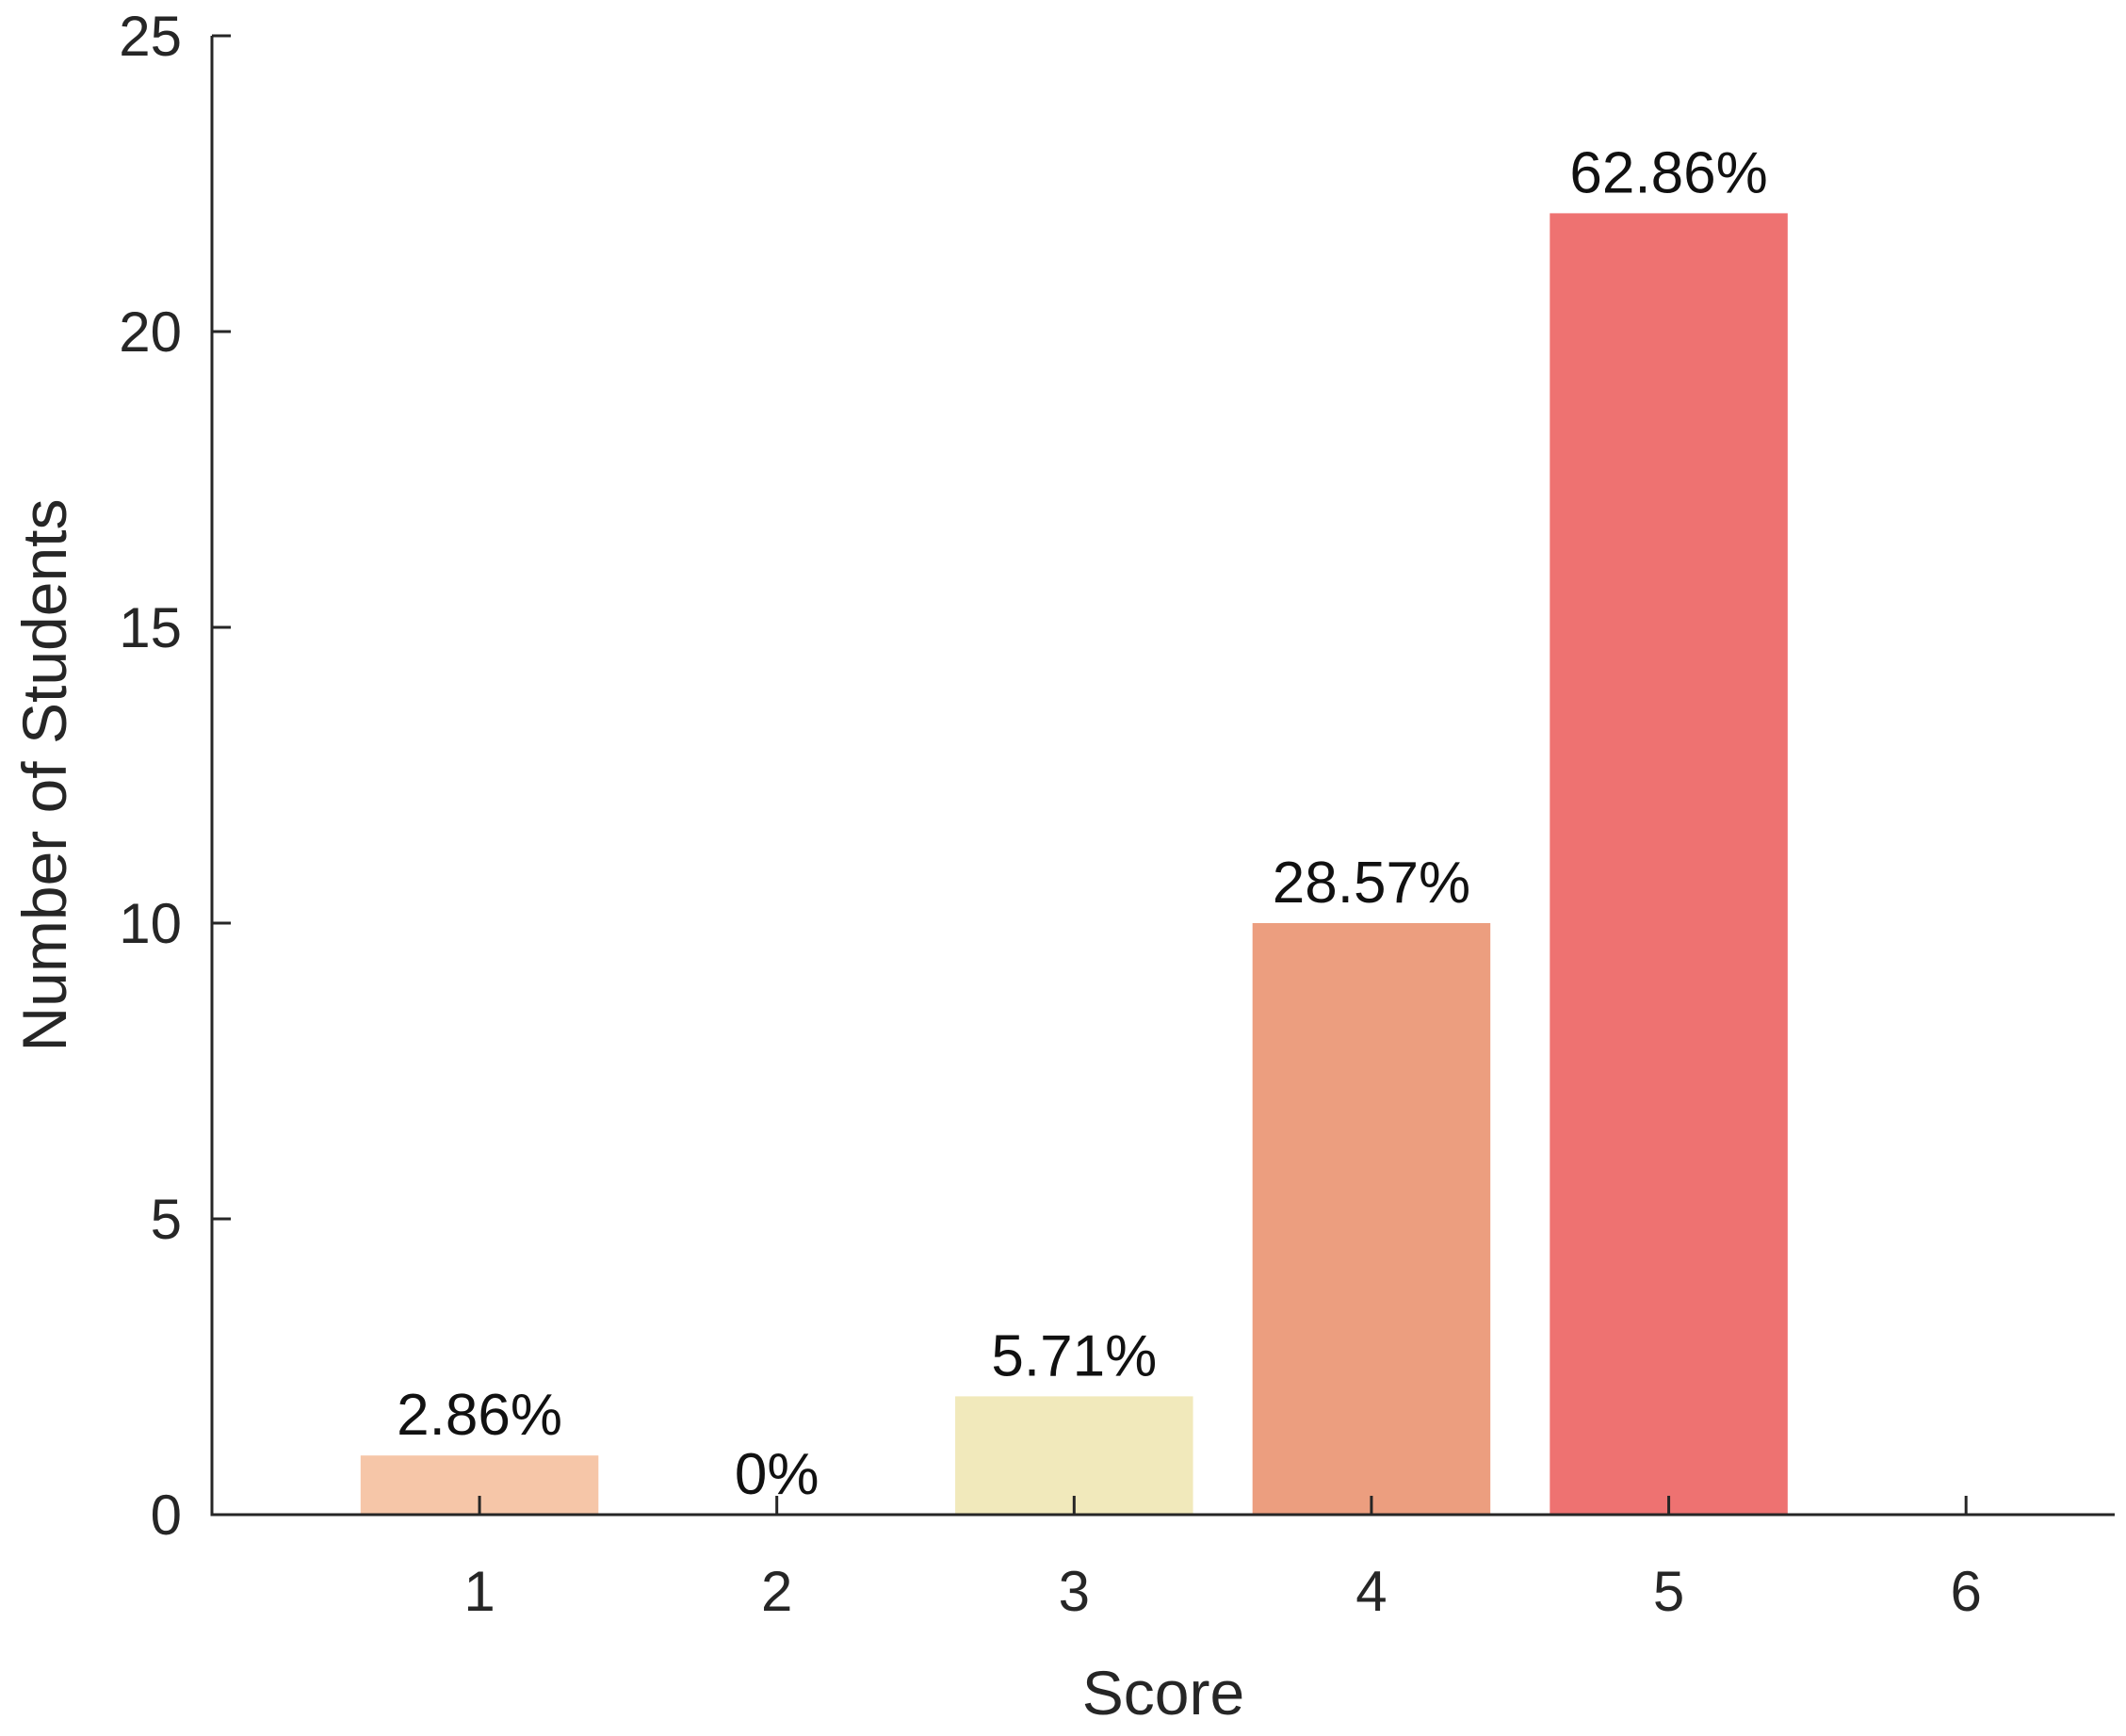 The height and width of the screenshot is (1736, 2126). What do you see at coordinates (1222, 1559) in the screenshot?
I see `x-axis-ticks: 1 2 3 4 5 6` at bounding box center [1222, 1559].